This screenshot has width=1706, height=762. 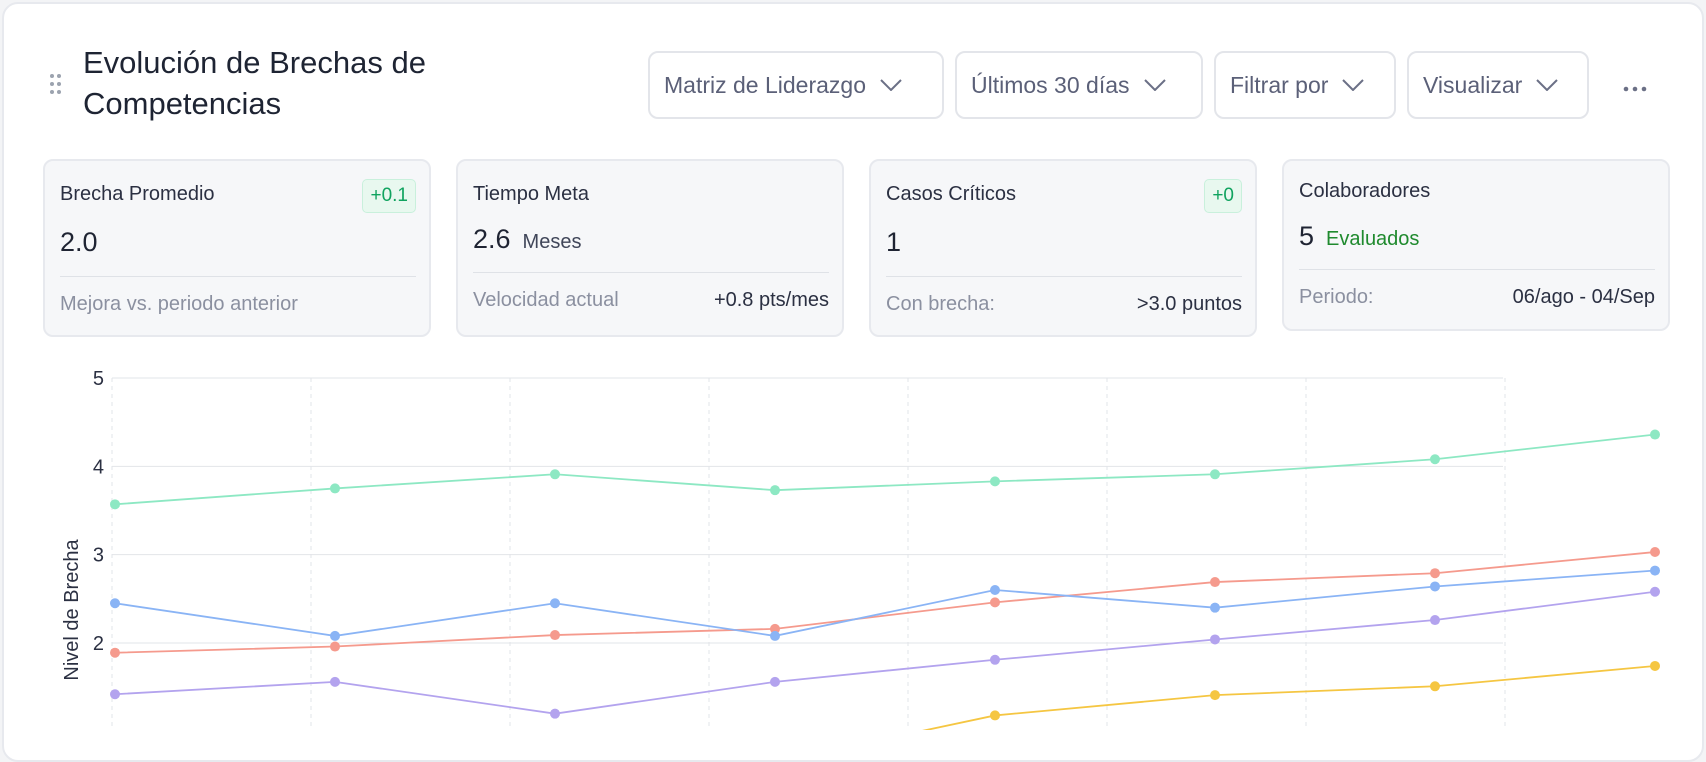 I want to click on card-footer-value: 06/ago - 04/Sep, so click(x=1583, y=297).